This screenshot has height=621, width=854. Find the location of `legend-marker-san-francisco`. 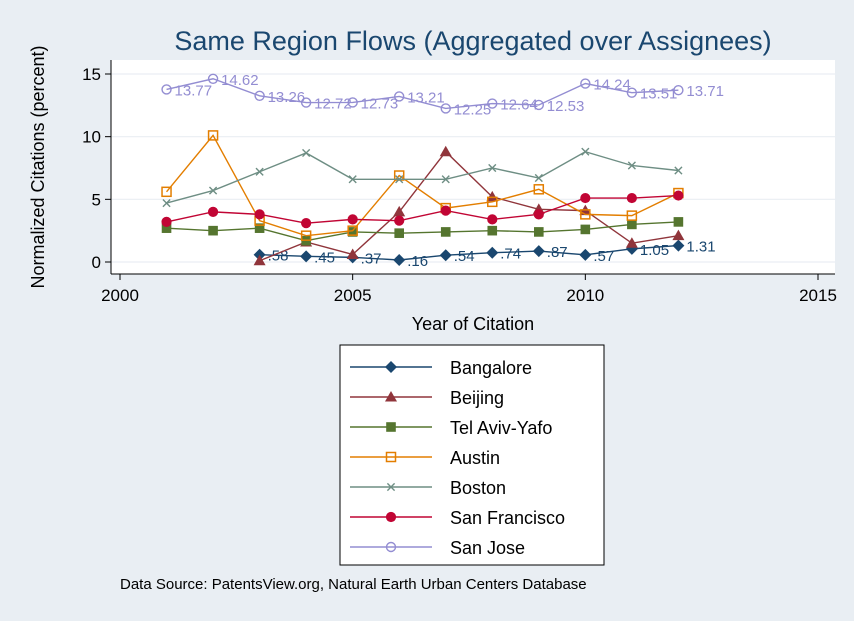

legend-marker-san-francisco is located at coordinates (391, 517).